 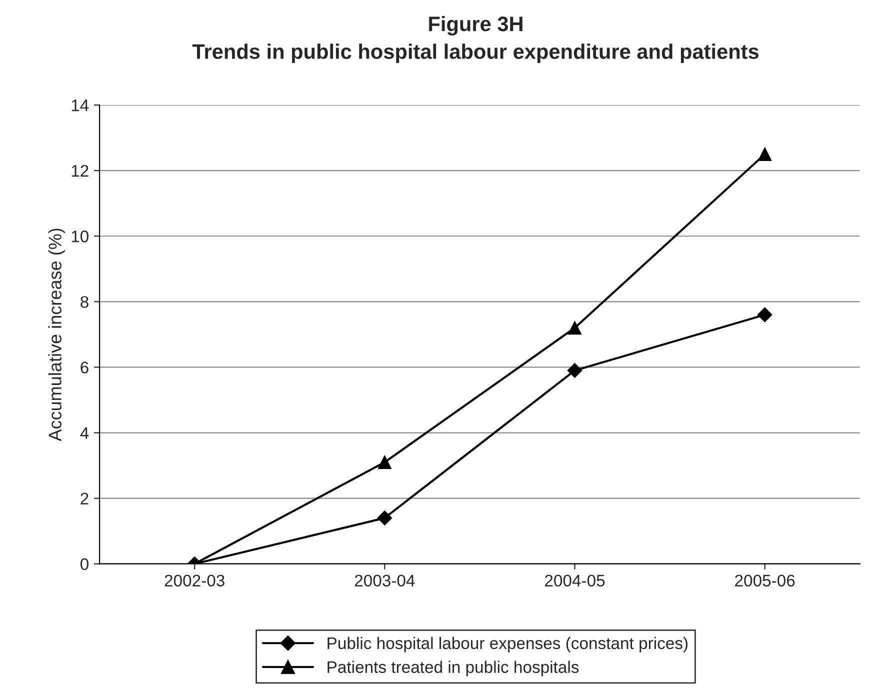 I want to click on y-tick-label: 4, so click(x=84, y=433).